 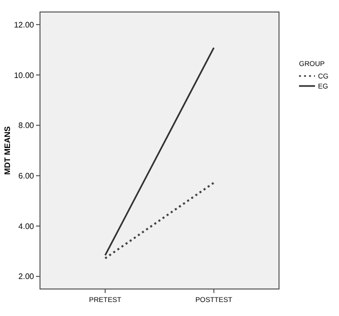 What do you see at coordinates (7, 150) in the screenshot?
I see `y-axis-title: MDT MEANS` at bounding box center [7, 150].